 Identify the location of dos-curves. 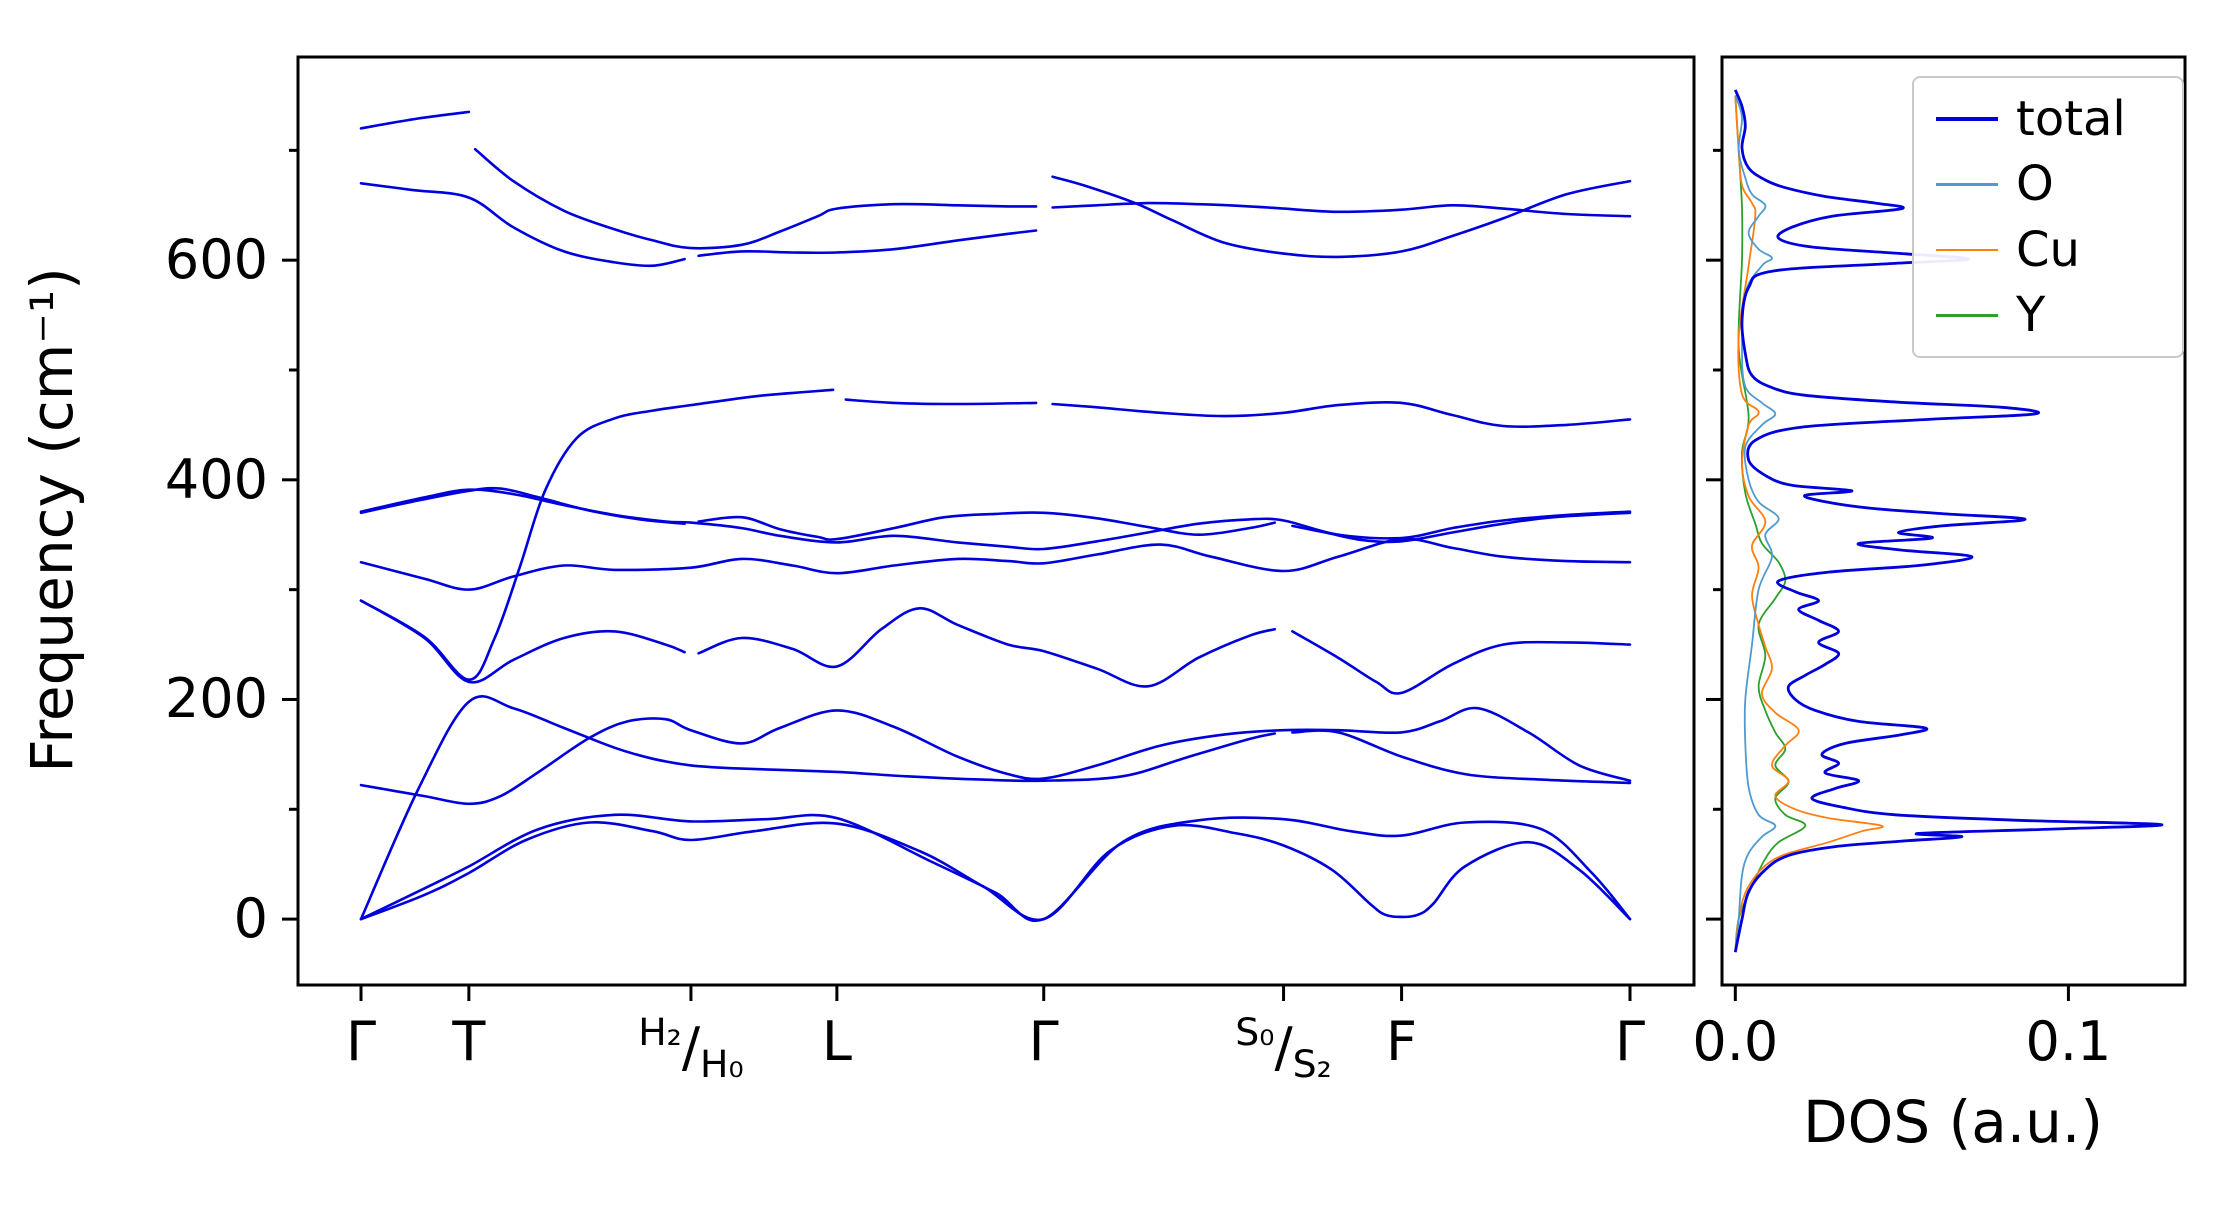
(1948, 521).